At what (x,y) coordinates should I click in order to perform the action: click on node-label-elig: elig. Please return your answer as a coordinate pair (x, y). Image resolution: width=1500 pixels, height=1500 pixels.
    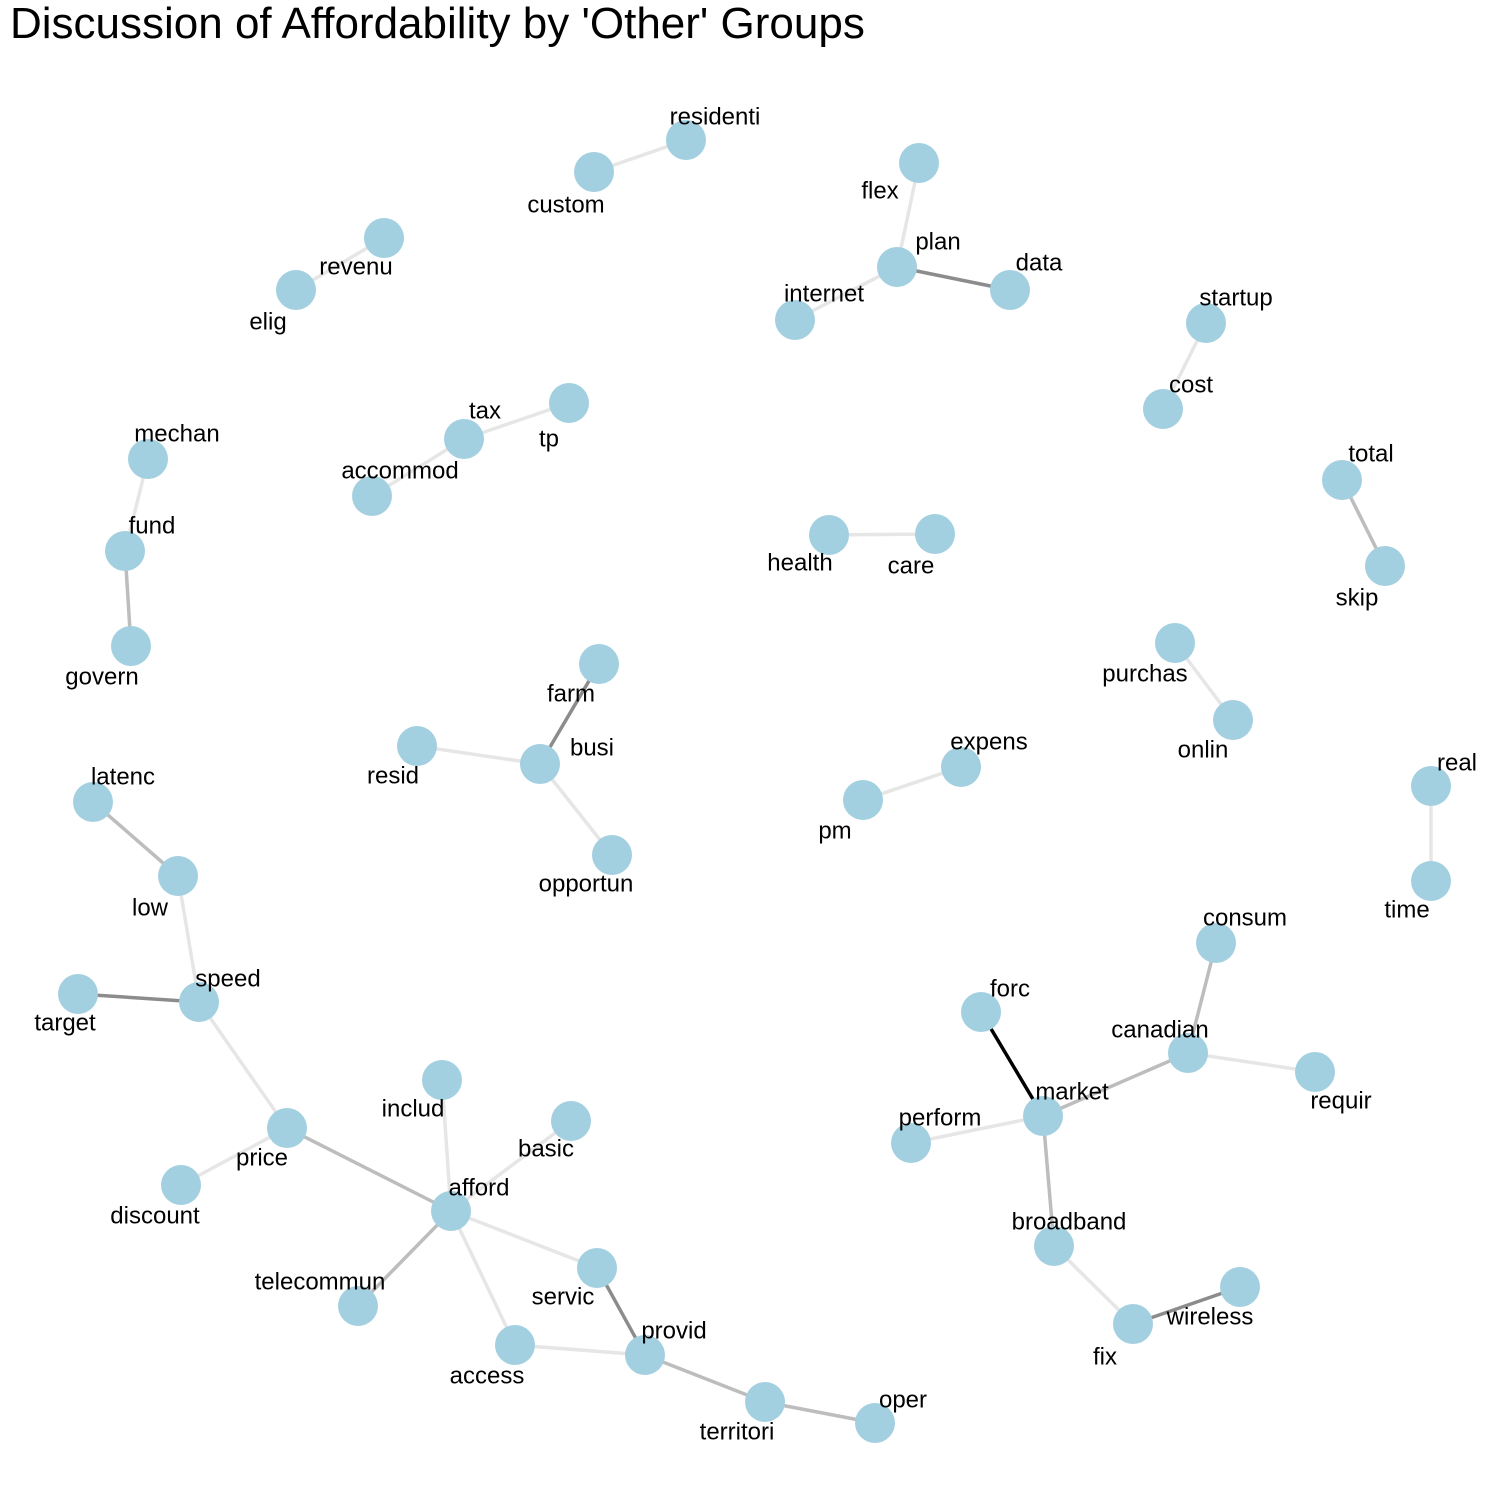
    Looking at the image, I should click on (267, 321).